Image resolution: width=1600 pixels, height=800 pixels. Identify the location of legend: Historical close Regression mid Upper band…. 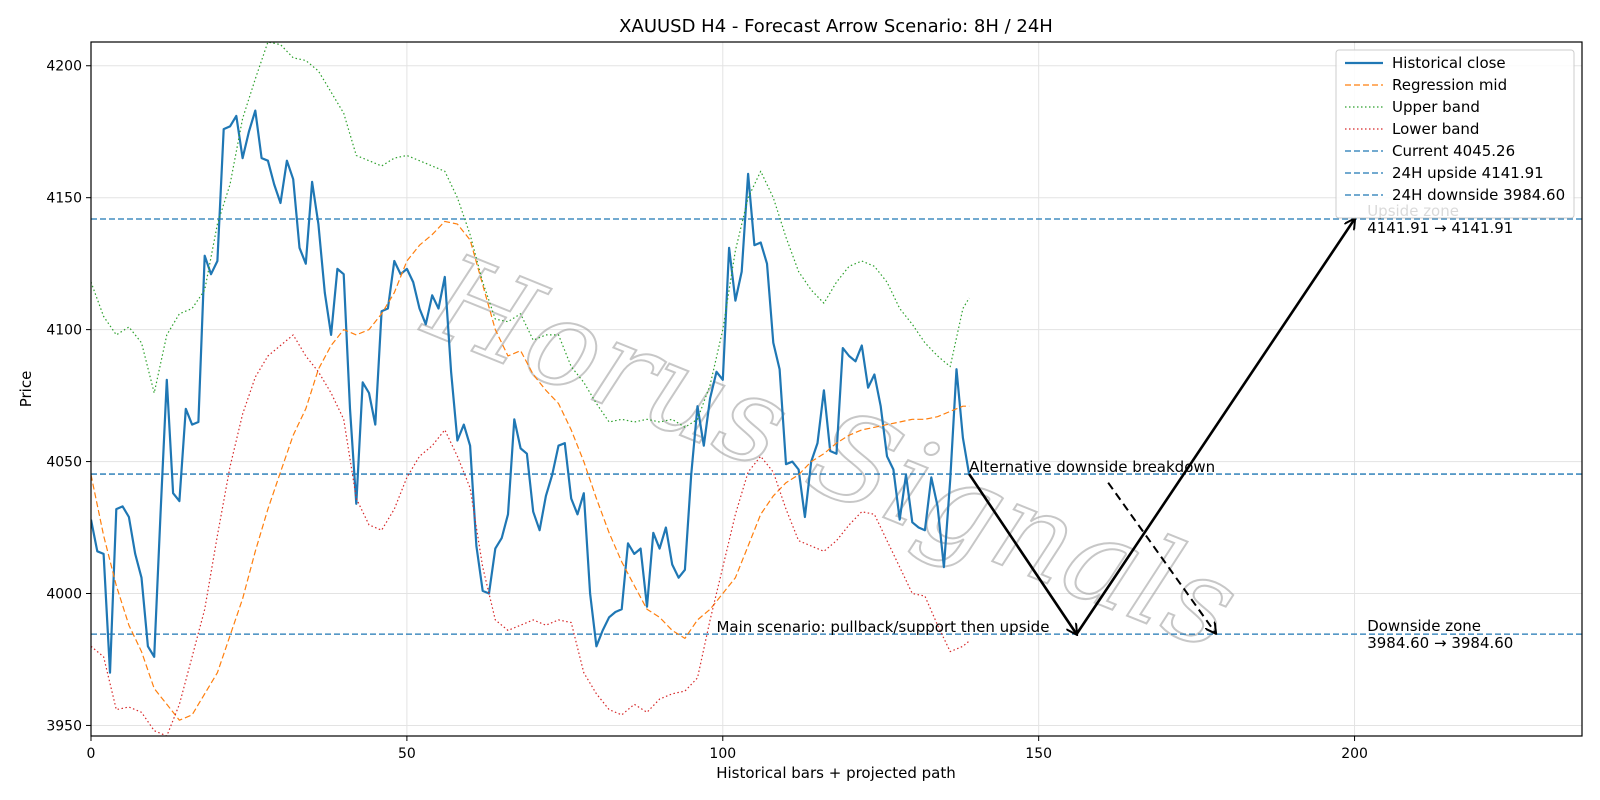
(1455, 134).